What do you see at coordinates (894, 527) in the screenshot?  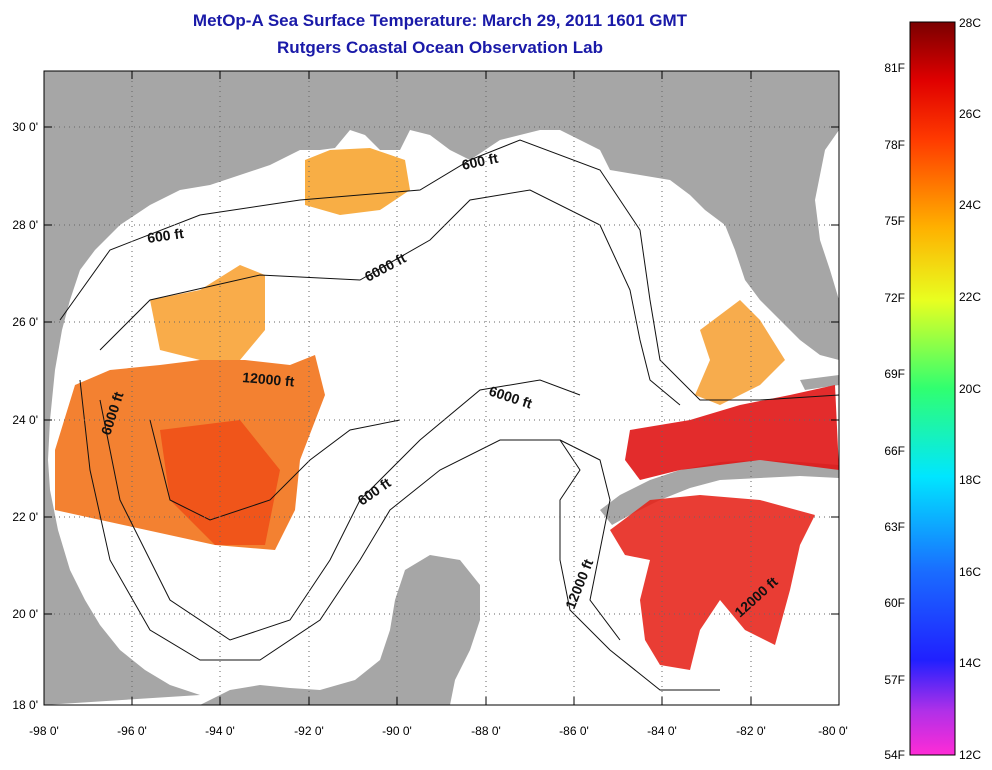 I see `colorbar-fahrenheit-label: 63F` at bounding box center [894, 527].